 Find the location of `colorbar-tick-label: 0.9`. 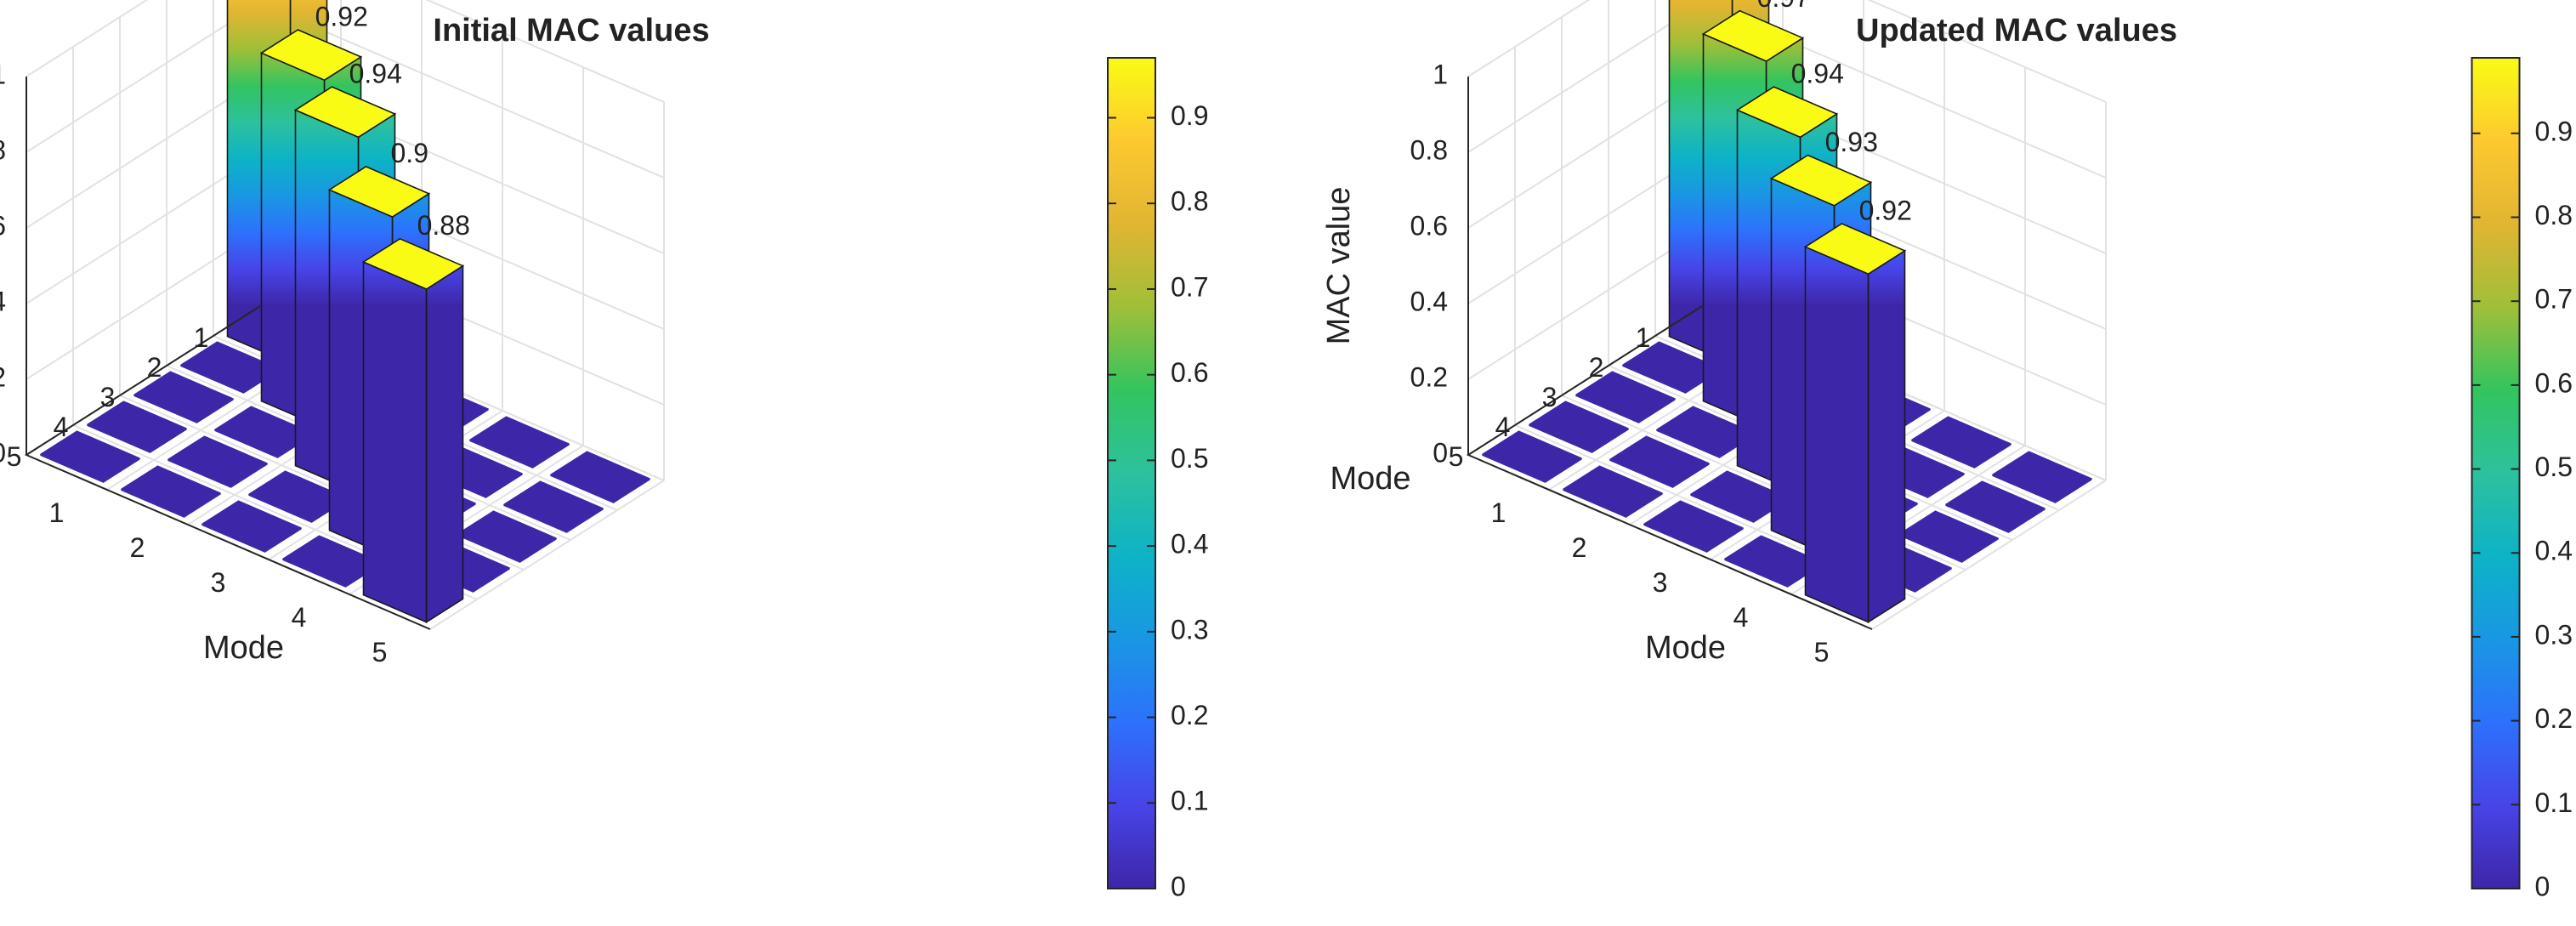

colorbar-tick-label: 0.9 is located at coordinates (1190, 116).